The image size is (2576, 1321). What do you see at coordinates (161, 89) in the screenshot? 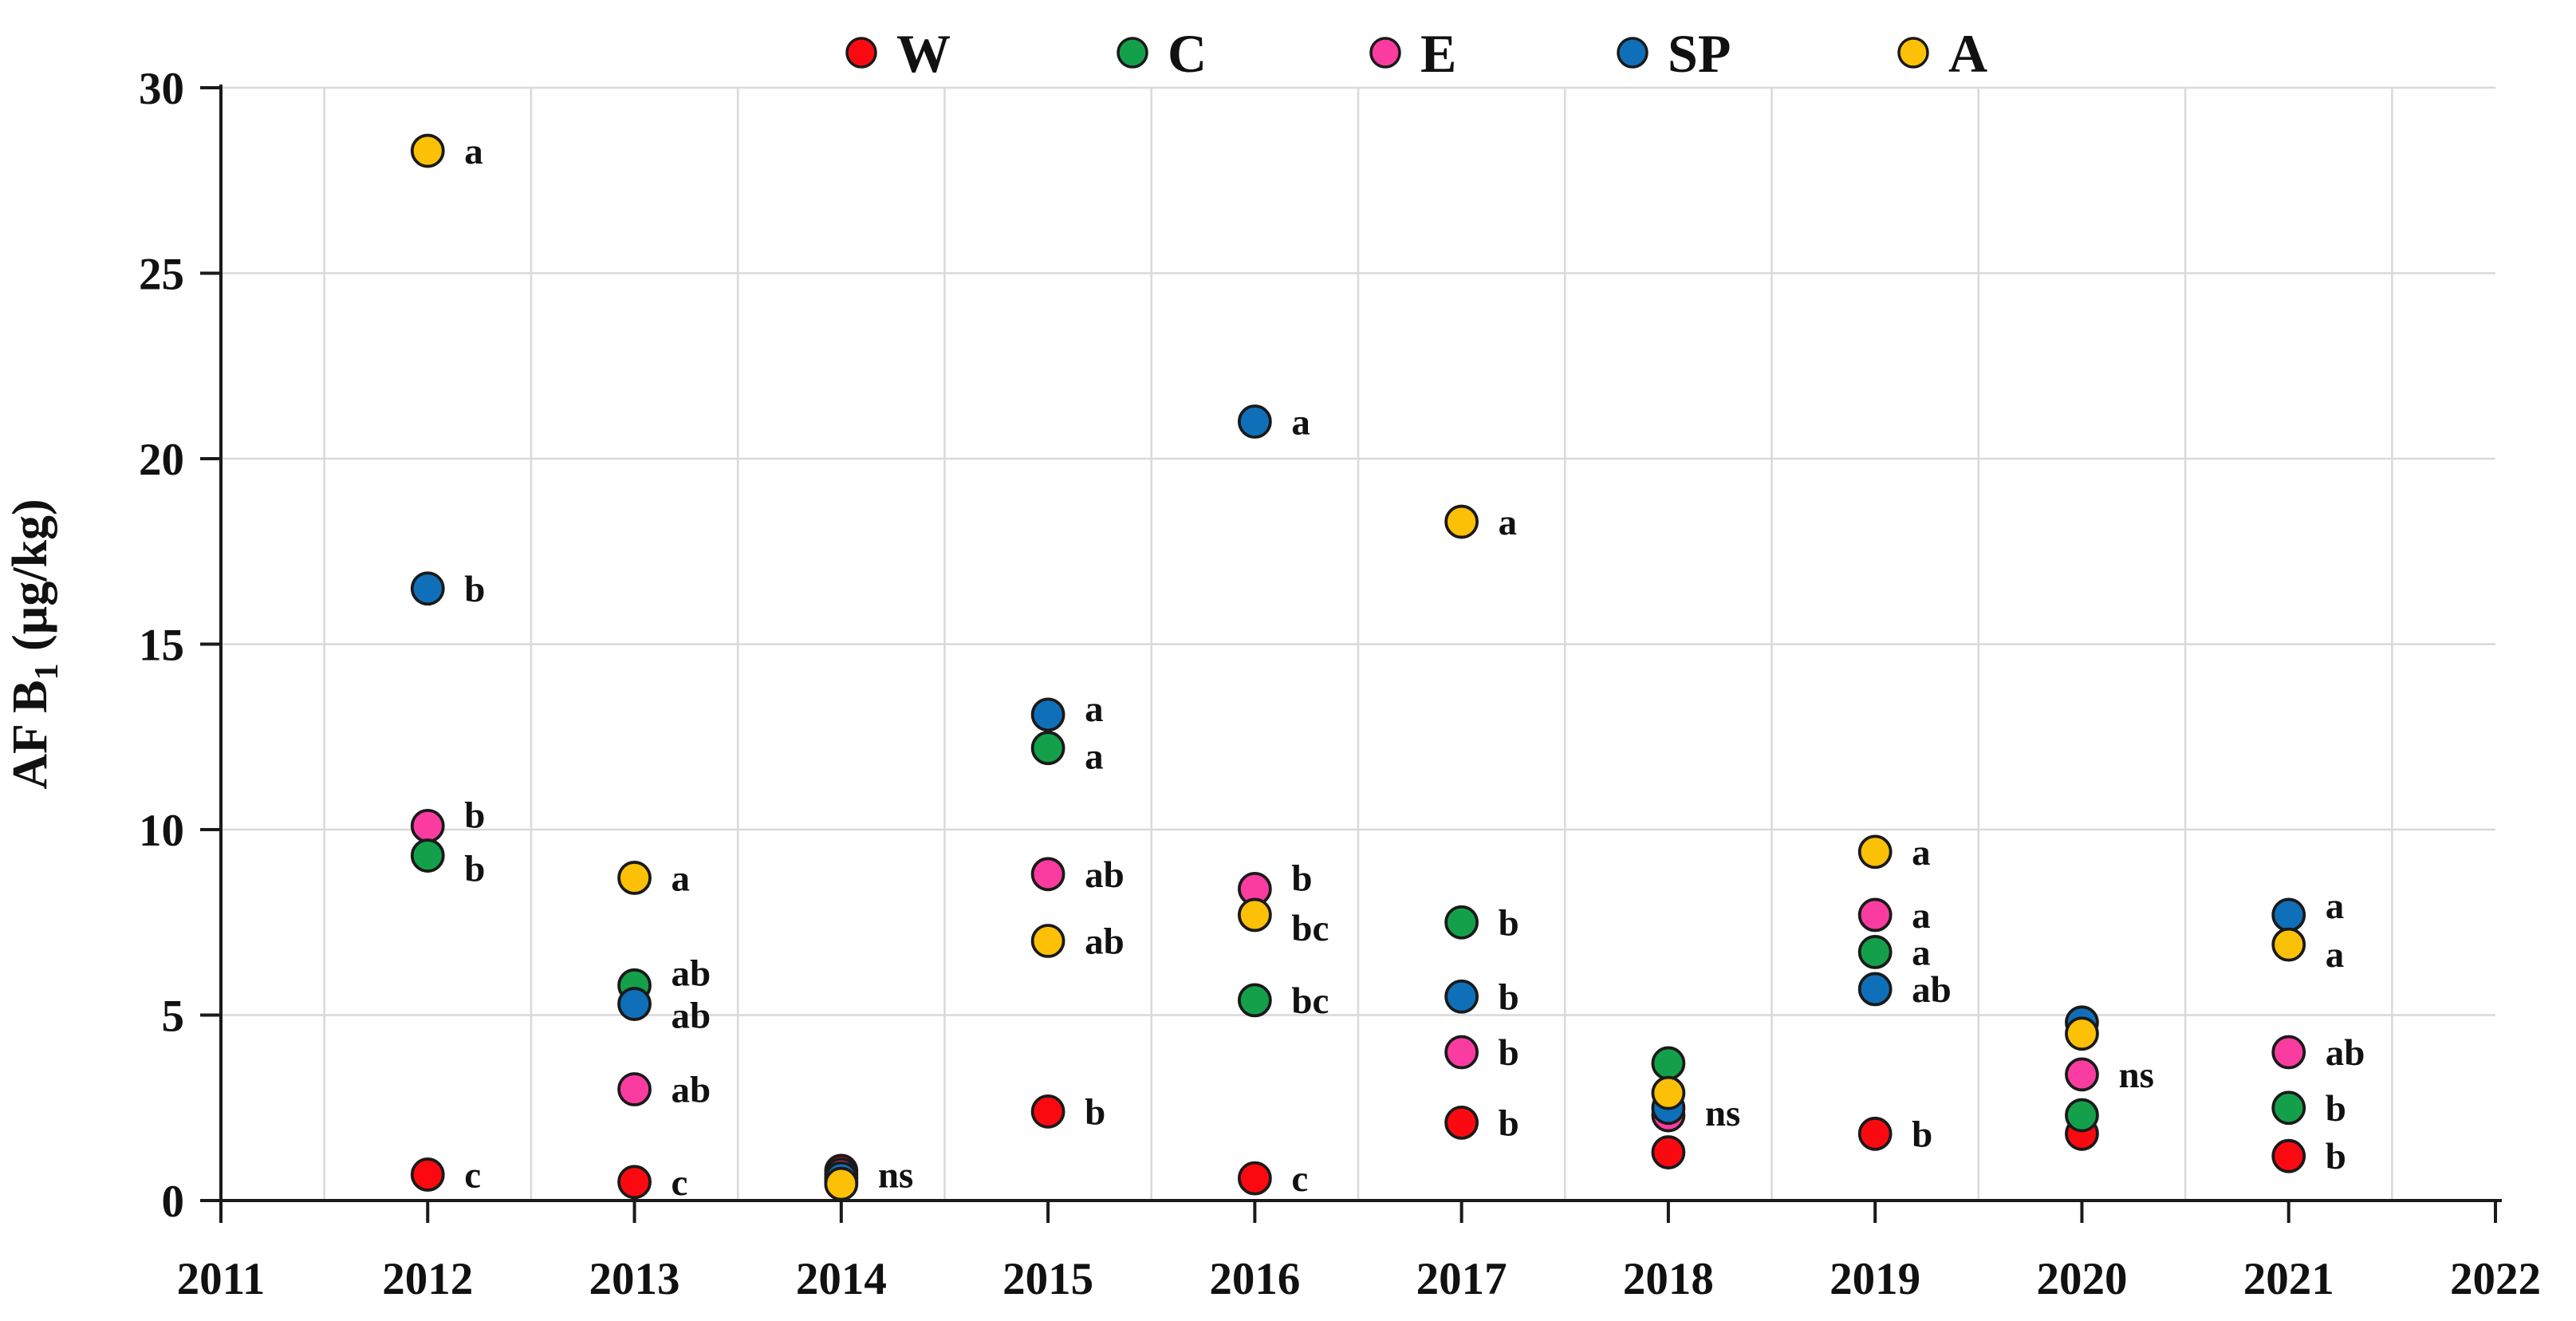
I see `y-tick-label-30: 30` at bounding box center [161, 89].